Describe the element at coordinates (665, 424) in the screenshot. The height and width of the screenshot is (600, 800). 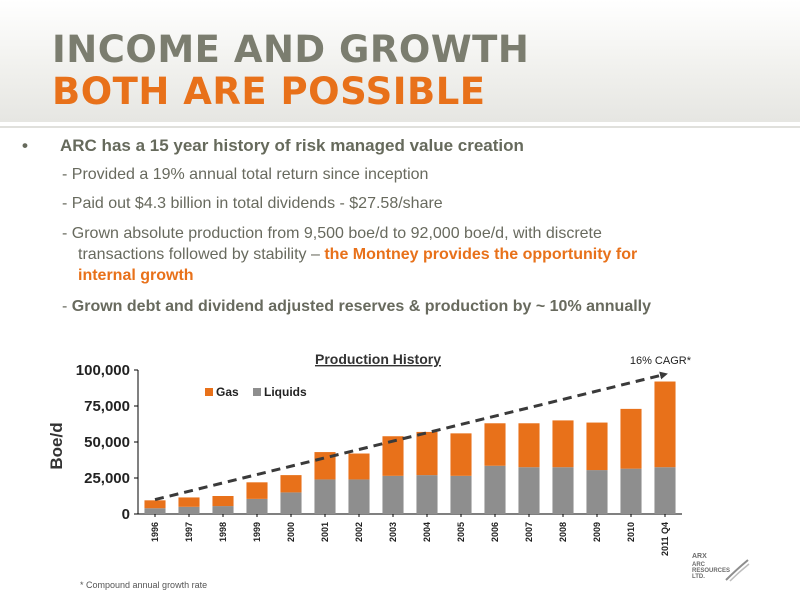
I see `bar-gas-2011-Q4` at that location.